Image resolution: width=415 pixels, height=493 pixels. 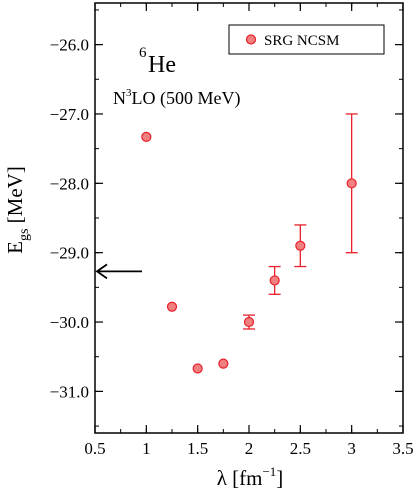 I want to click on y-tick-label: −28.0, so click(x=69, y=183).